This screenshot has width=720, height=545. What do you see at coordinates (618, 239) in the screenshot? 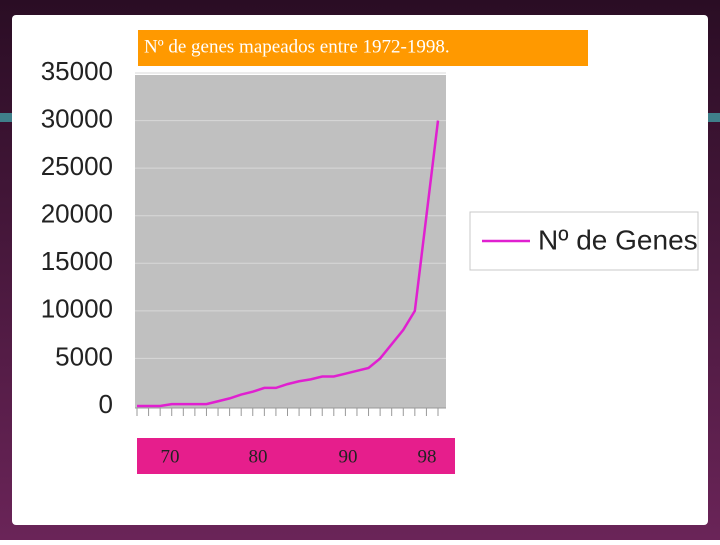
I see `legend-label: Nº de Genes` at bounding box center [618, 239].